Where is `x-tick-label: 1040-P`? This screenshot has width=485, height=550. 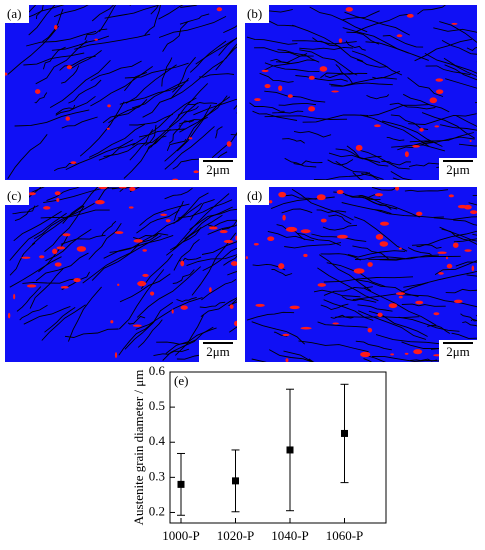 x-tick-label: 1040-P is located at coordinates (290, 535).